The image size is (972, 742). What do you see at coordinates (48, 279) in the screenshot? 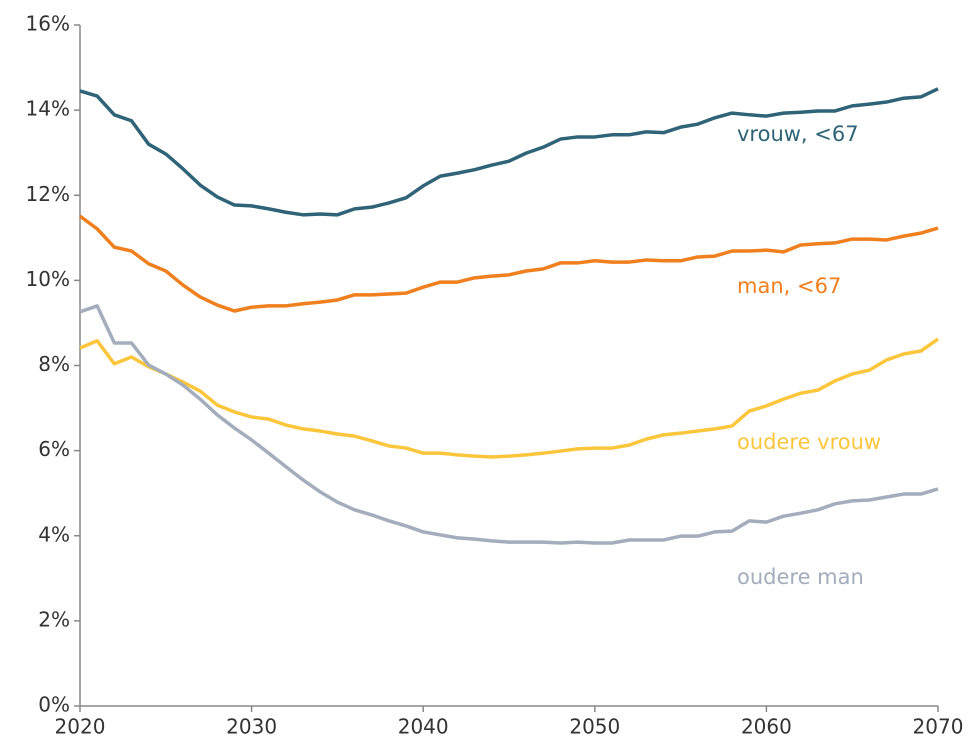
I see `y-tick-label: 10%` at bounding box center [48, 279].